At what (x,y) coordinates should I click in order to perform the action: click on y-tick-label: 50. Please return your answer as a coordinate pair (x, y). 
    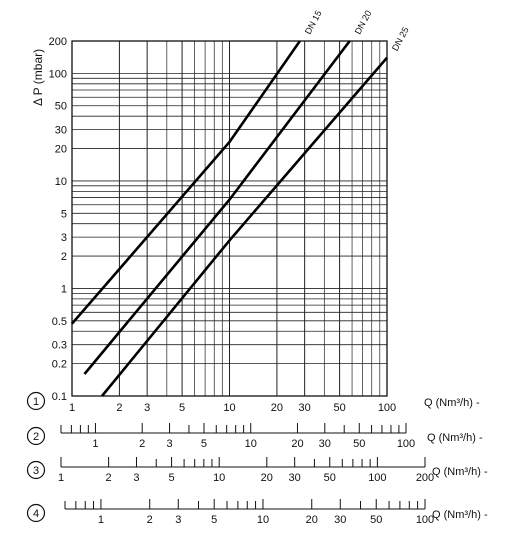
    Looking at the image, I should click on (61, 107).